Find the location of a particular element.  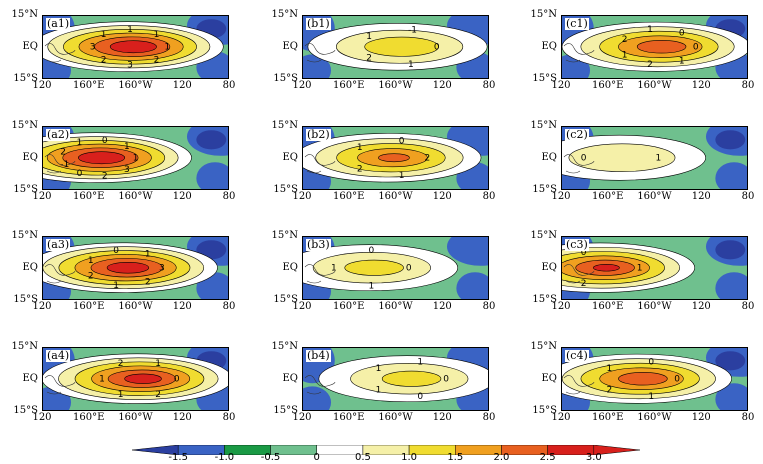

map-panel: 1 2 0 (c3) is located at coordinates (654, 268).